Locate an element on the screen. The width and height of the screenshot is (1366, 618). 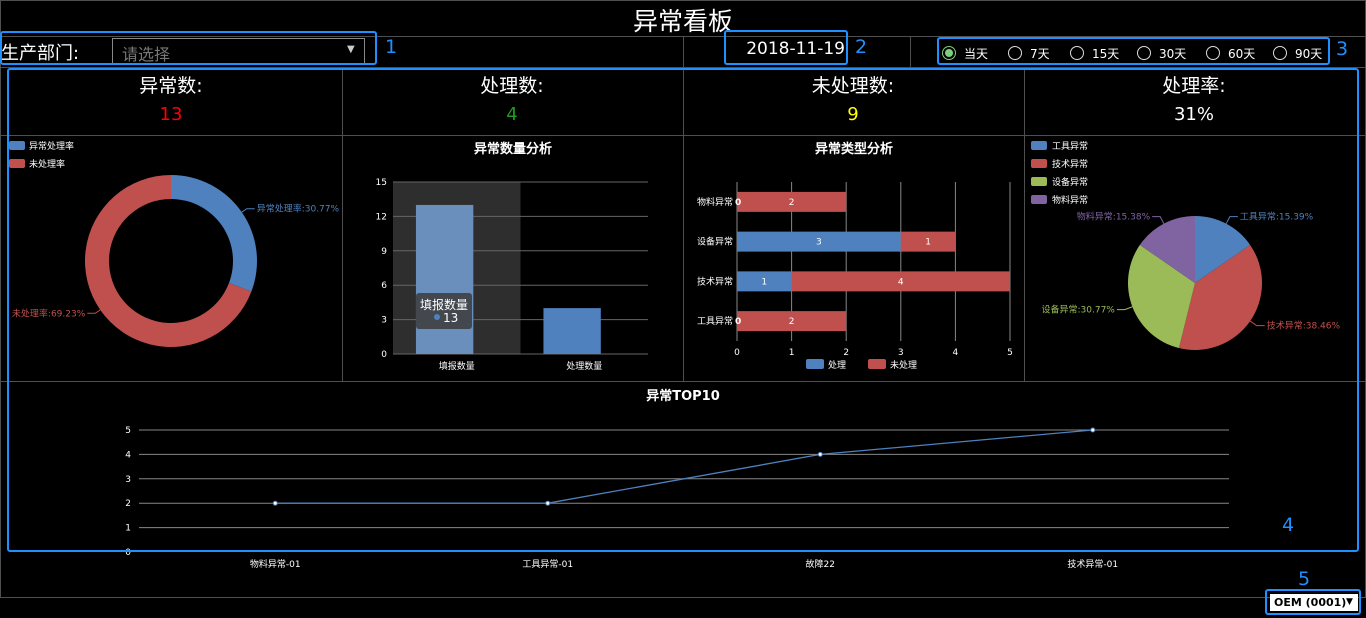
x-tick-label: 1 is located at coordinates (792, 353).